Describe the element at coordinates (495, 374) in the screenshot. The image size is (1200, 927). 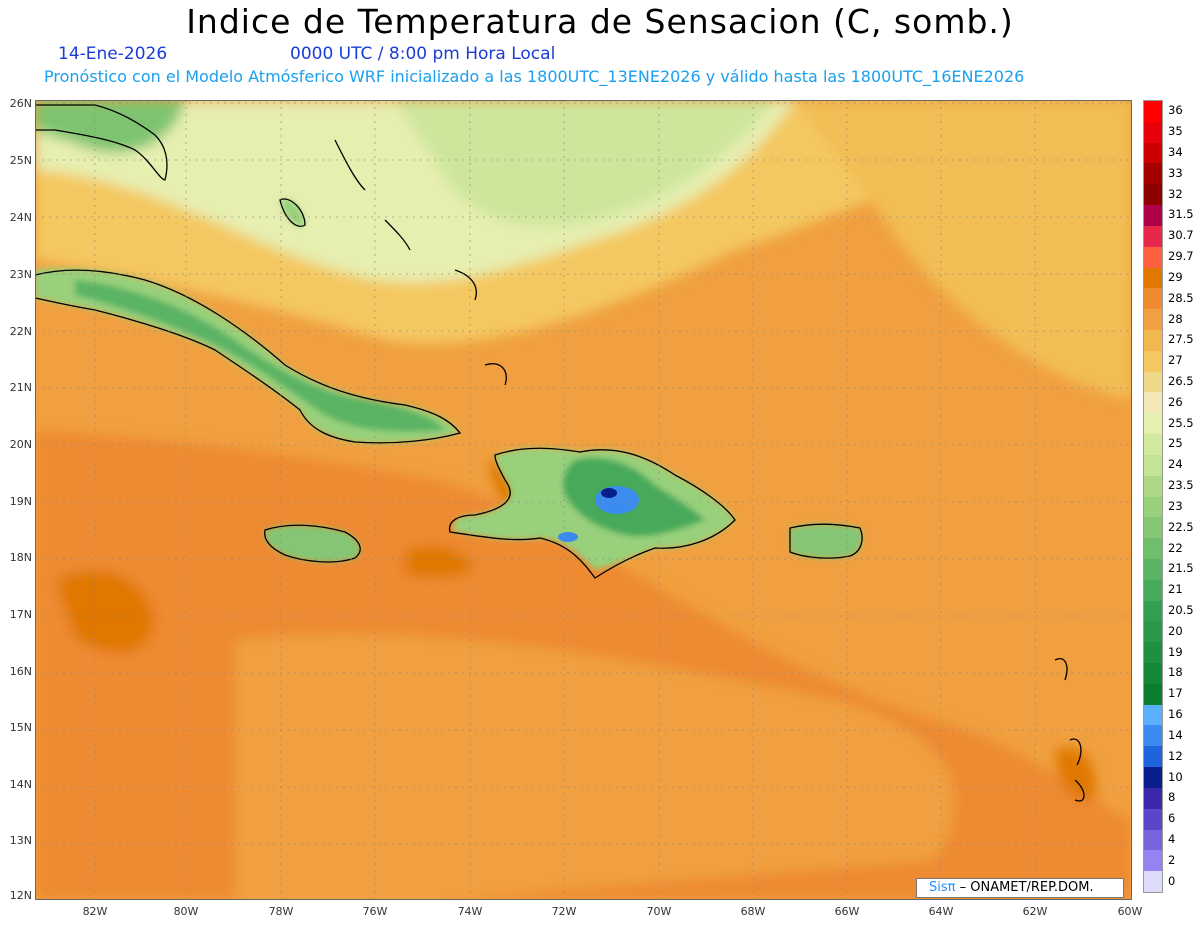
I see `coast-tci` at that location.